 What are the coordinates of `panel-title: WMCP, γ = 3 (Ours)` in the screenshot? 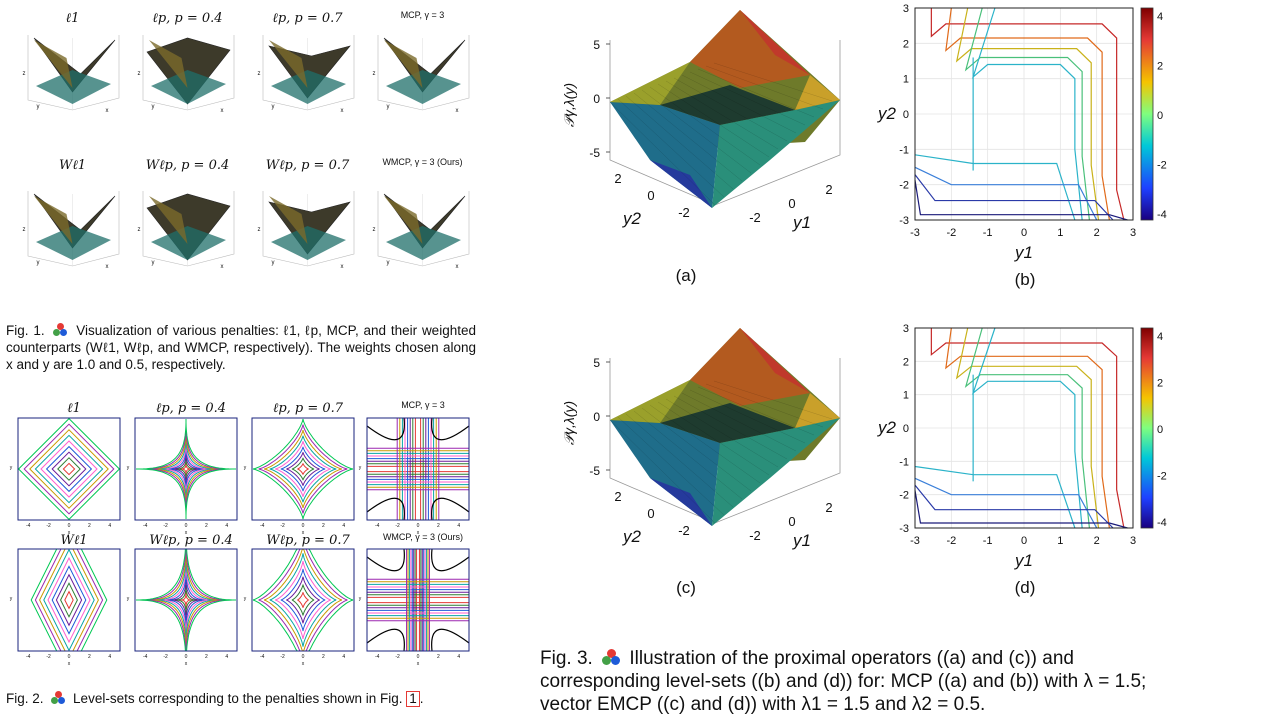 It's located at (422, 162).